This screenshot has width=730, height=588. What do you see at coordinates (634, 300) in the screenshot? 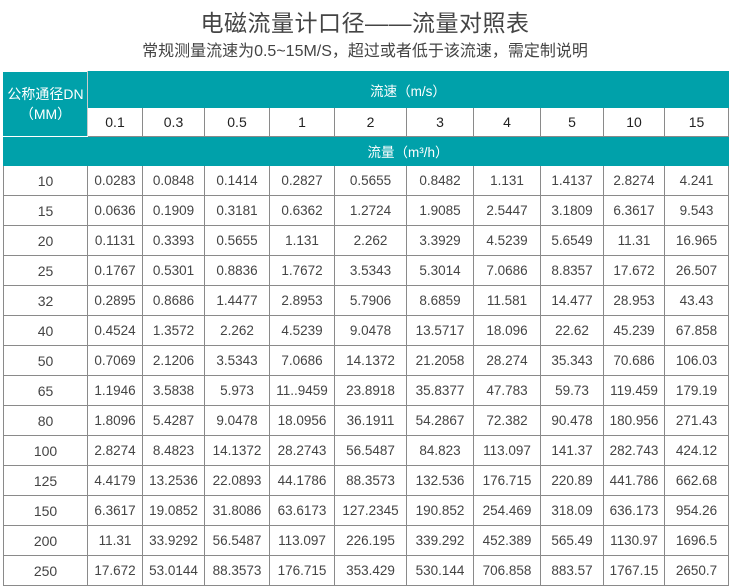
I see `flow-cell: 28.953` at bounding box center [634, 300].